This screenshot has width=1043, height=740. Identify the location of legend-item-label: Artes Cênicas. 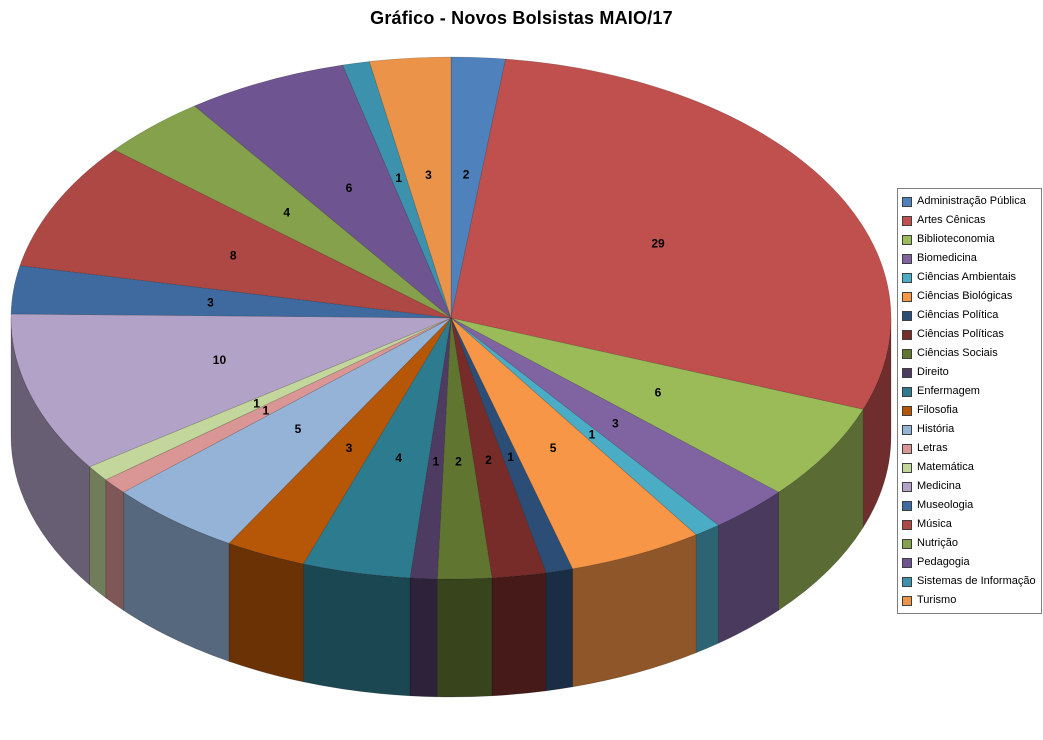
(951, 220).